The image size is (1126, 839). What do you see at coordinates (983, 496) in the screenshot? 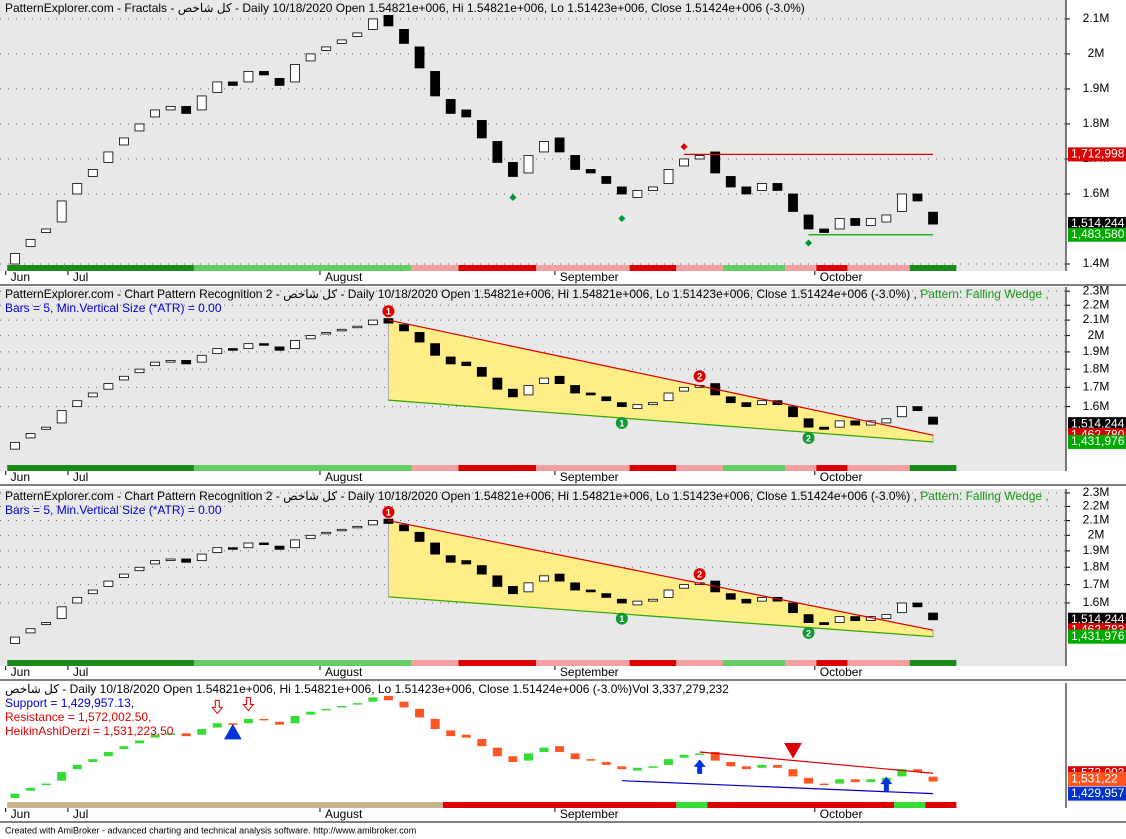
I see `pattern-text: Pattern: Falling Wedge ,` at bounding box center [983, 496].